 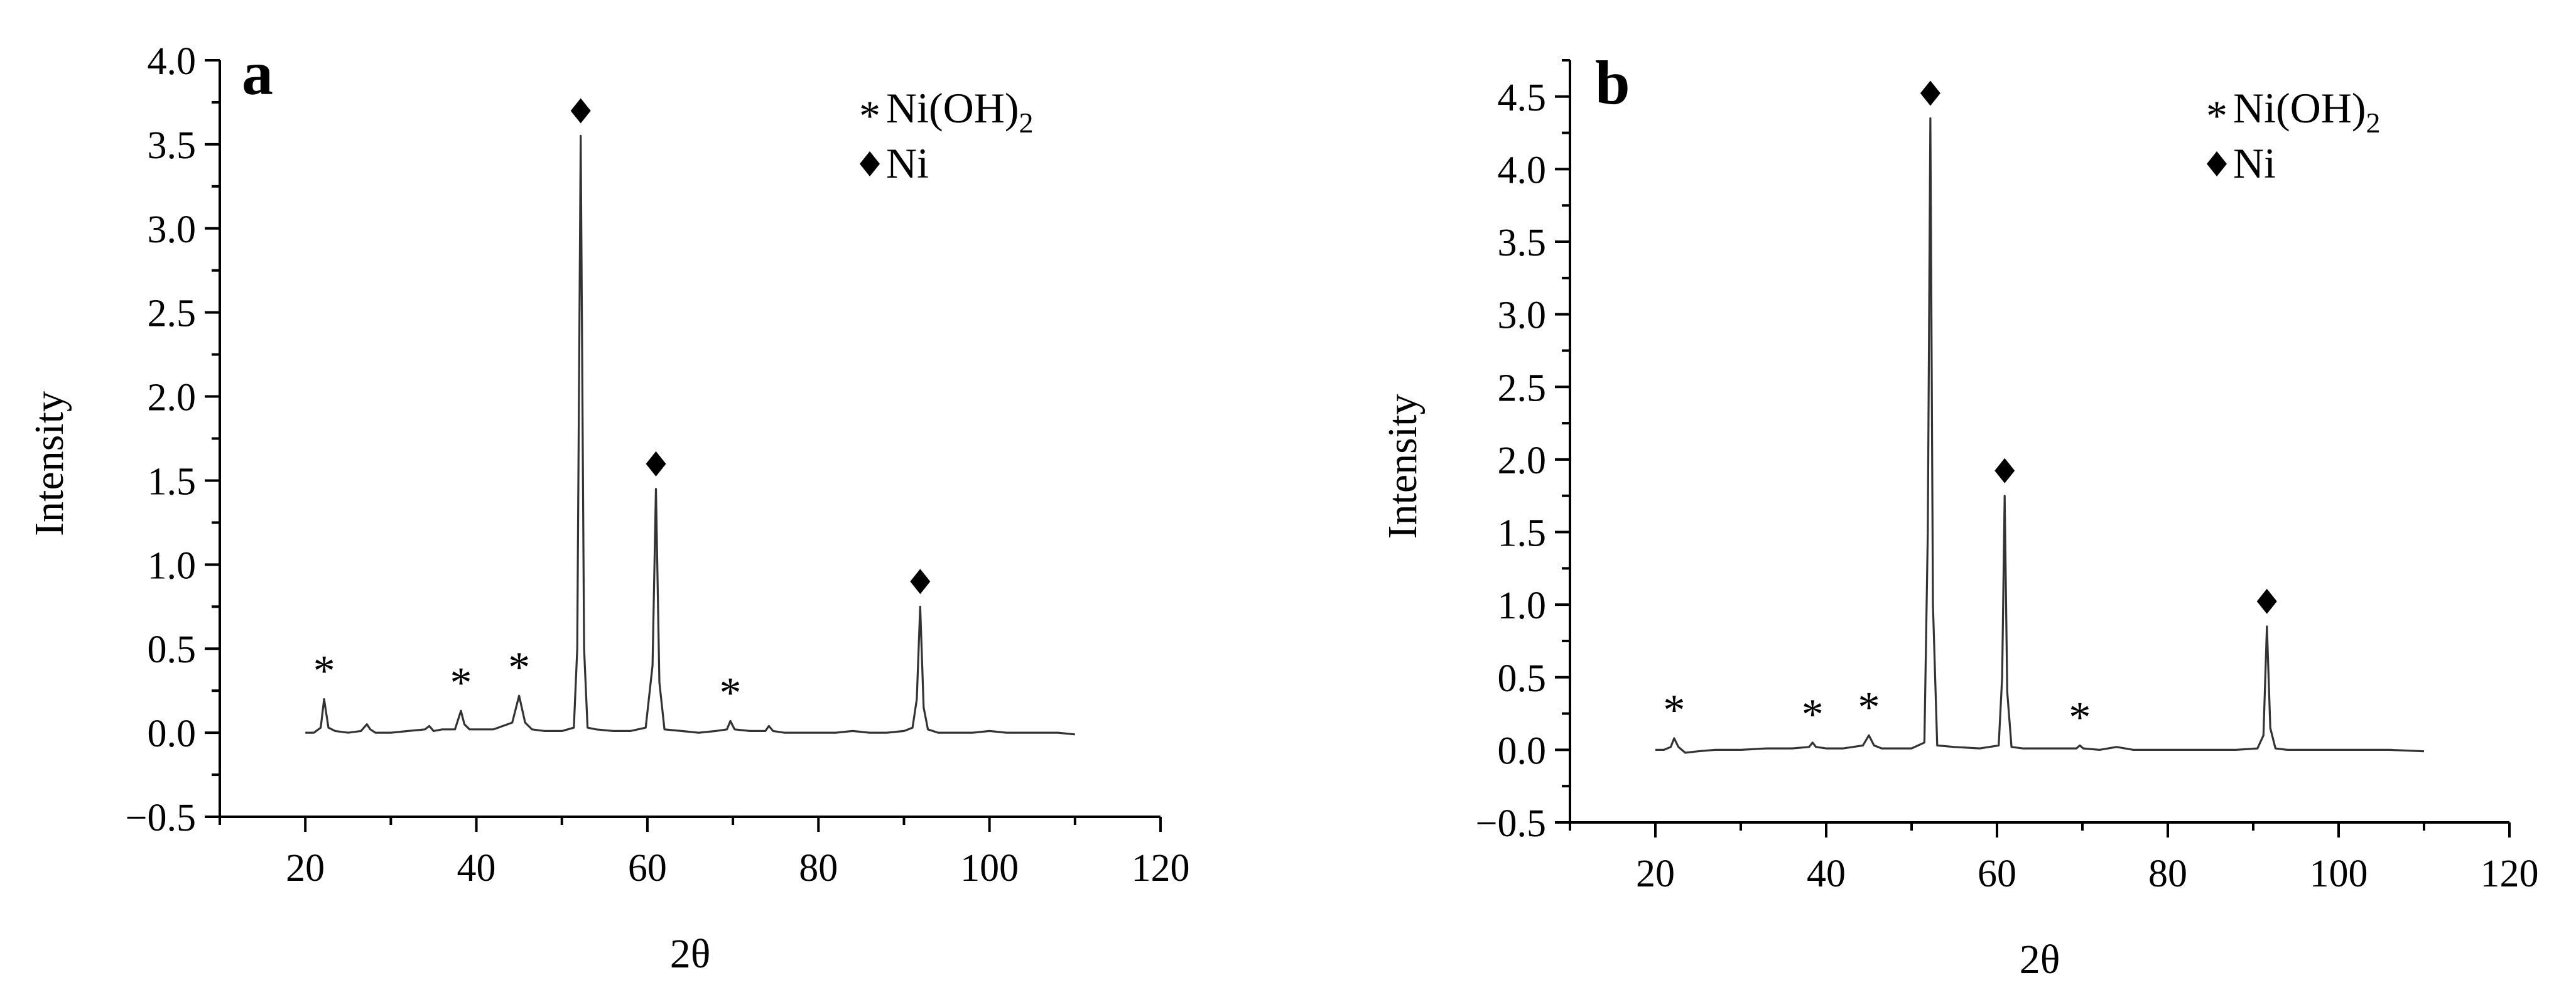 What do you see at coordinates (1523, 98) in the screenshot?
I see `y-tick-label: 4.5` at bounding box center [1523, 98].